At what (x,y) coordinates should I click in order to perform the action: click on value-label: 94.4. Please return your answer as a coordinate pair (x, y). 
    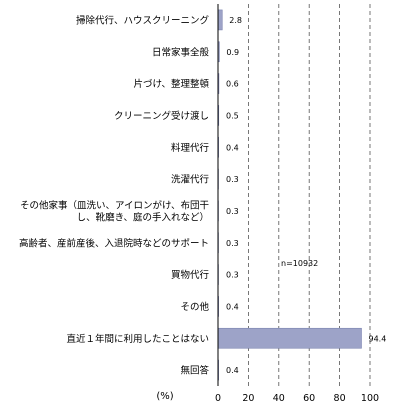
    Looking at the image, I should click on (377, 338).